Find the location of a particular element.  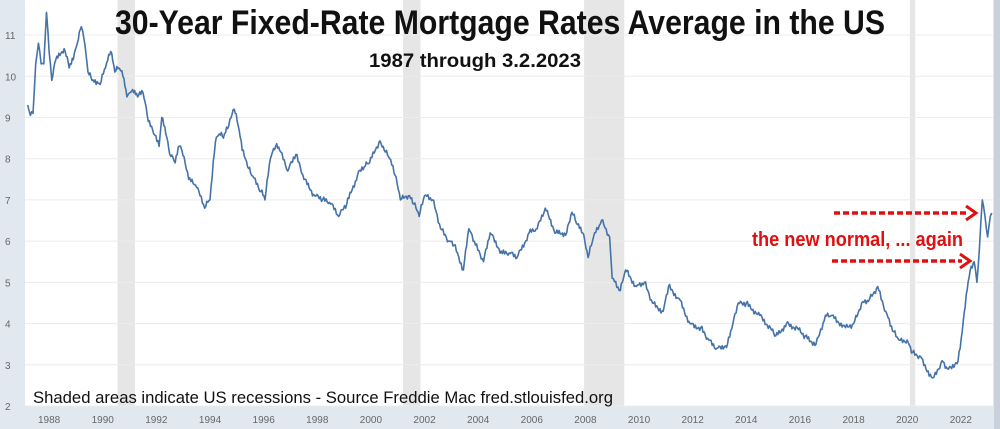

y-tick-label: 8 is located at coordinates (8, 160).